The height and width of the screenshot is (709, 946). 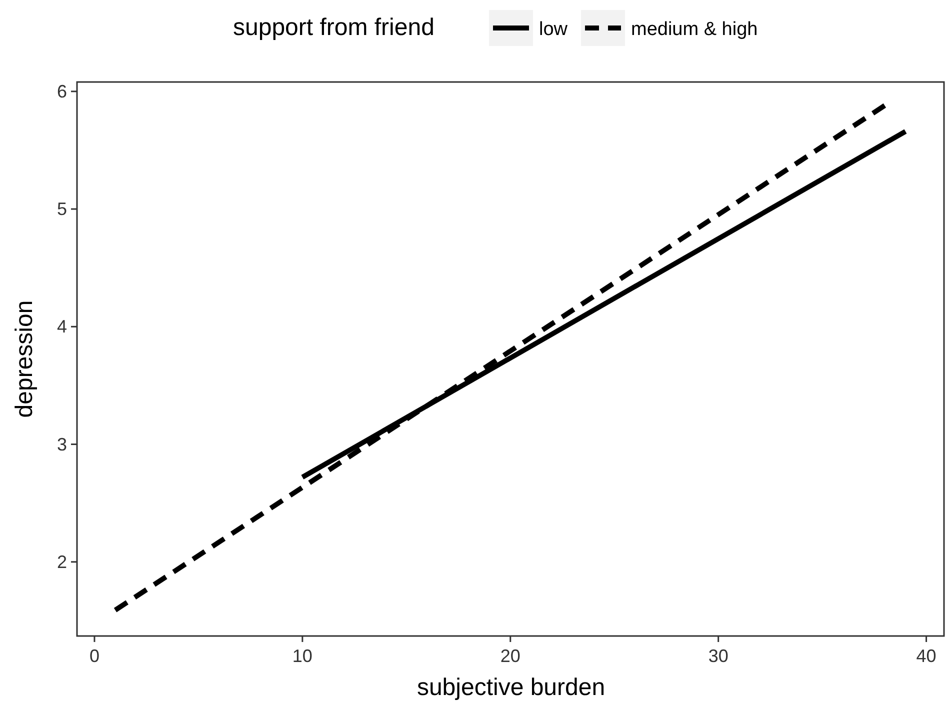 What do you see at coordinates (553, 29) in the screenshot?
I see `legend-label: low` at bounding box center [553, 29].